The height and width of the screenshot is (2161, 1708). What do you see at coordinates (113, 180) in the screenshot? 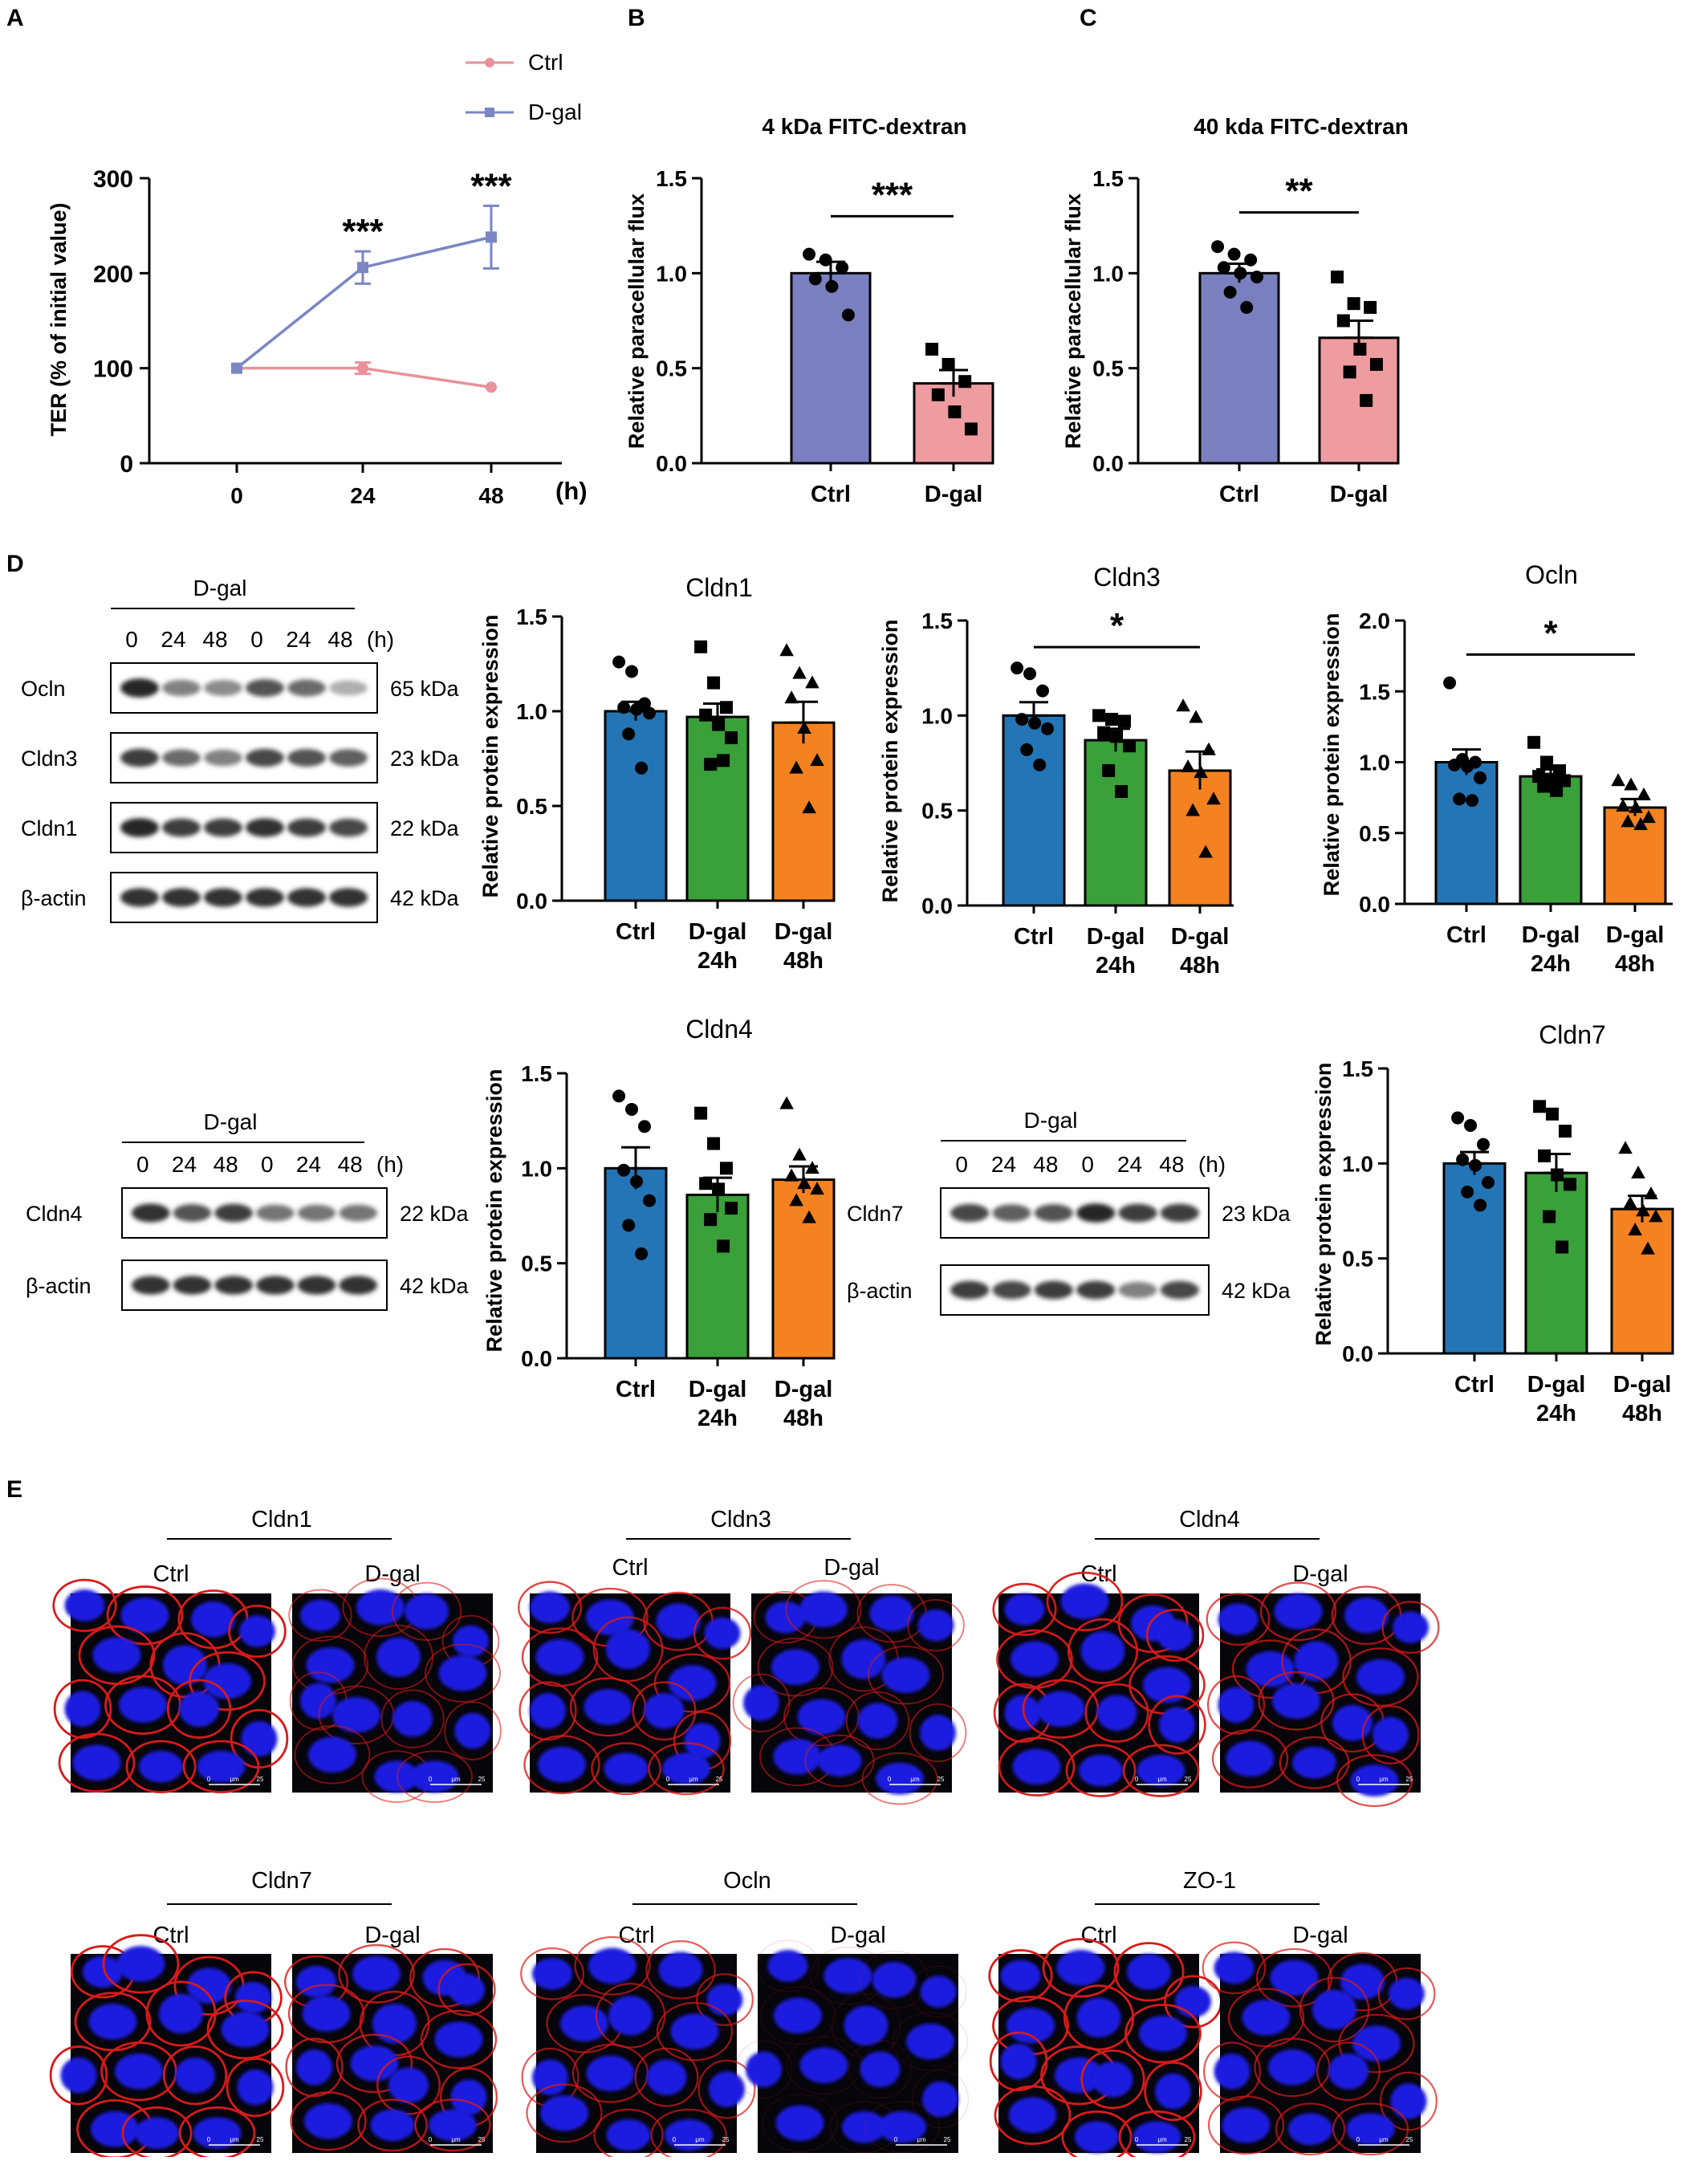
I see `y-tick-label: 300` at bounding box center [113, 180].